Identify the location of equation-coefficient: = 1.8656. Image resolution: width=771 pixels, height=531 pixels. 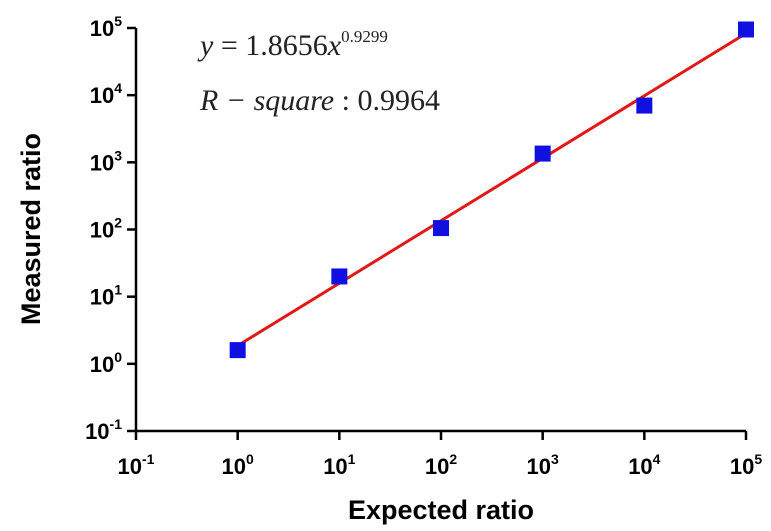
(270, 45).